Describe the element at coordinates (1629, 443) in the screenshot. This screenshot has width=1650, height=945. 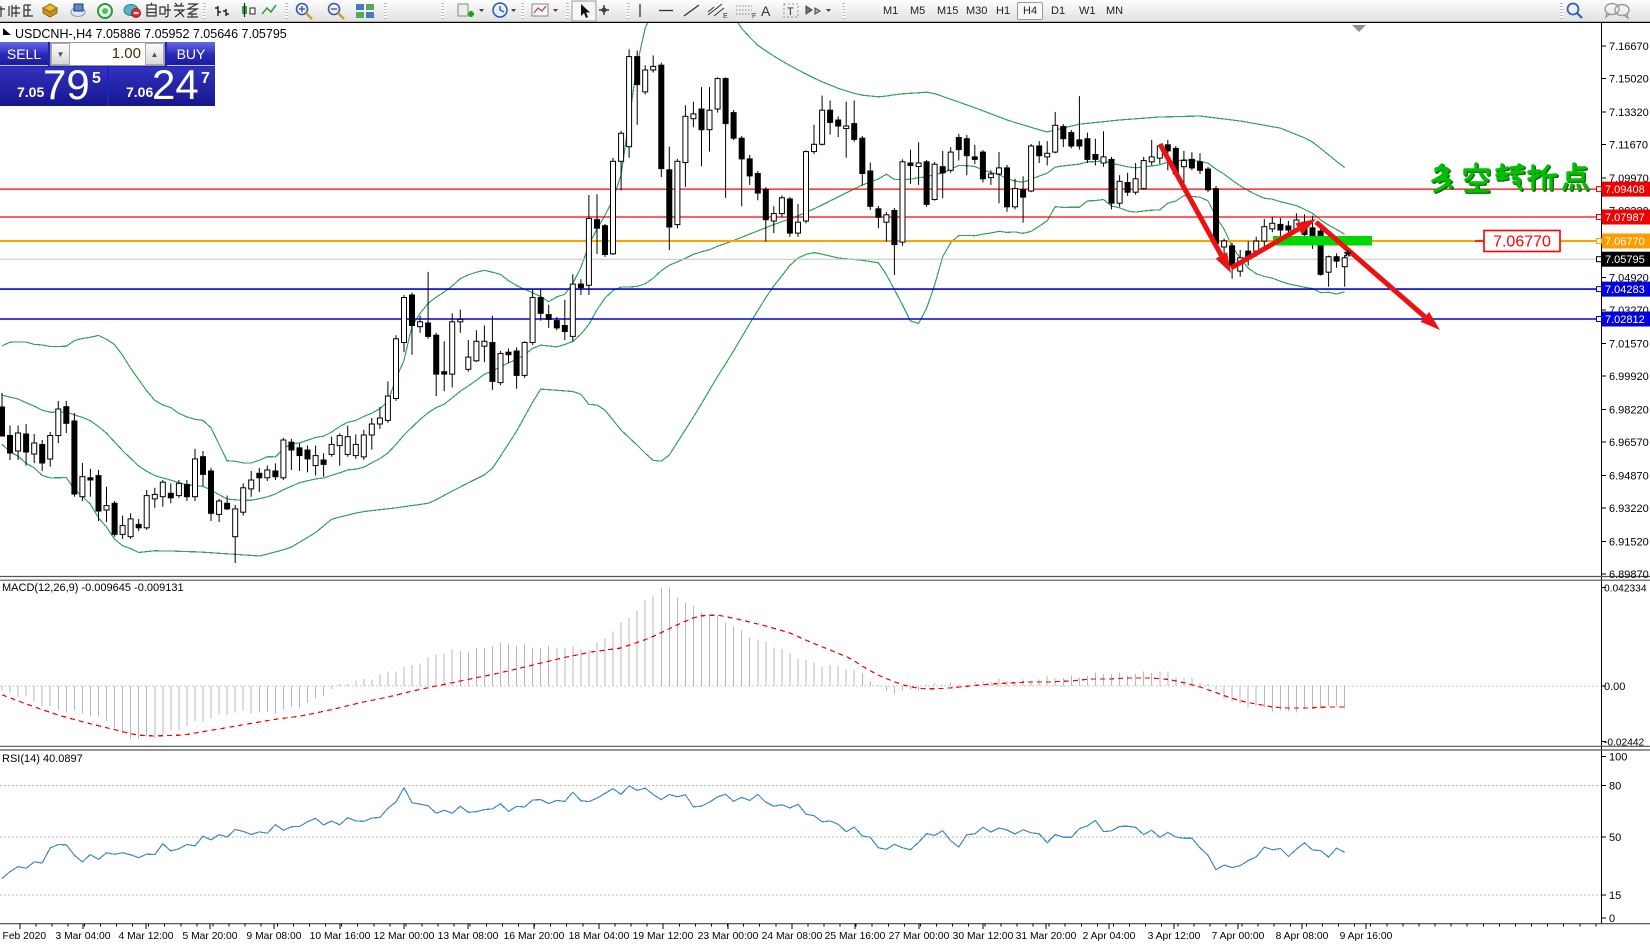
I see `svg-text: 6.96570` at that location.